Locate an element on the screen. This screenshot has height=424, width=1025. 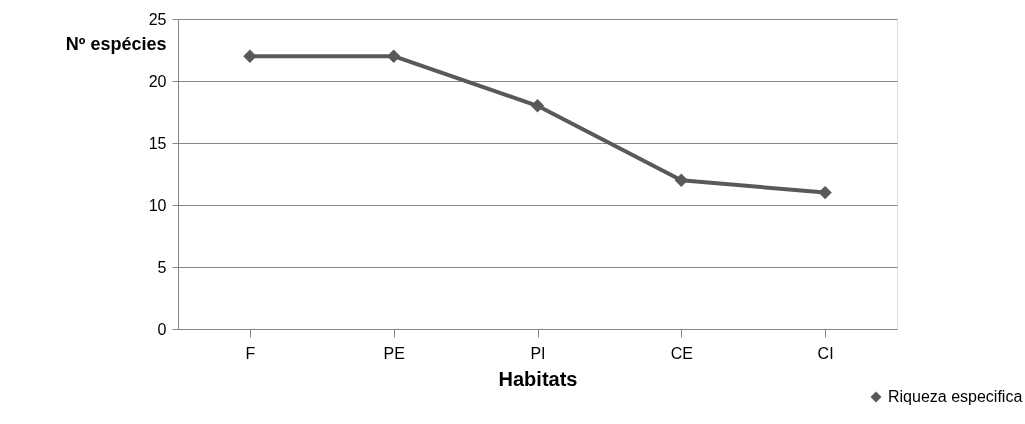
x-tick-label: F is located at coordinates (250, 353).